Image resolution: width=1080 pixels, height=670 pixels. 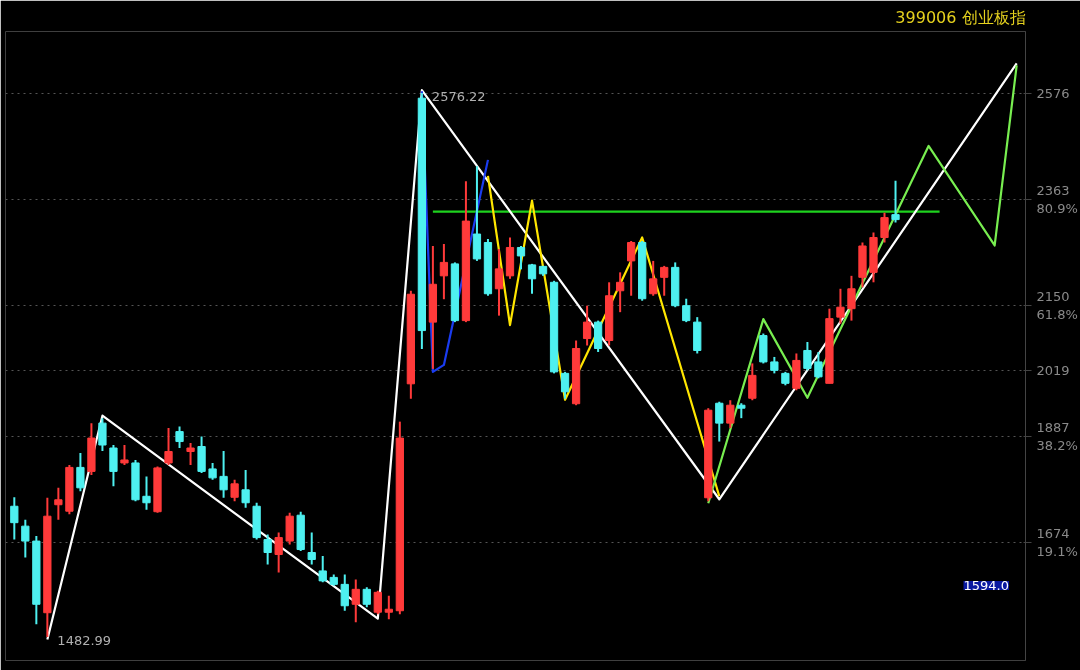 What do you see at coordinates (1053, 370) in the screenshot?
I see `y-tick-label: 2019` at bounding box center [1053, 370].